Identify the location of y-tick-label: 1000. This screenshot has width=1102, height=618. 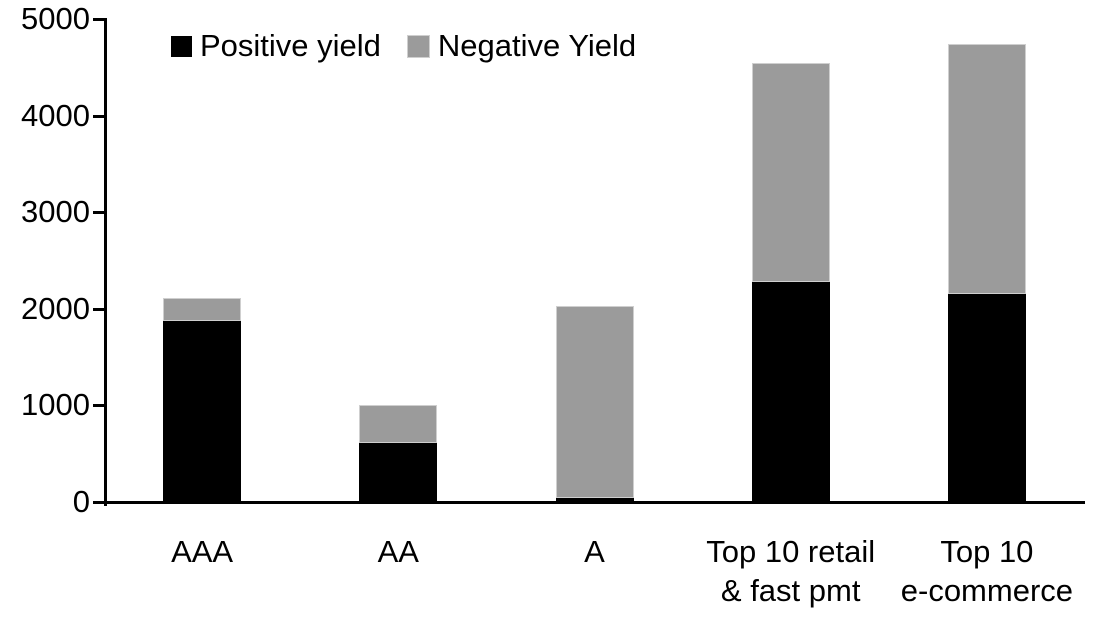
(55, 405).